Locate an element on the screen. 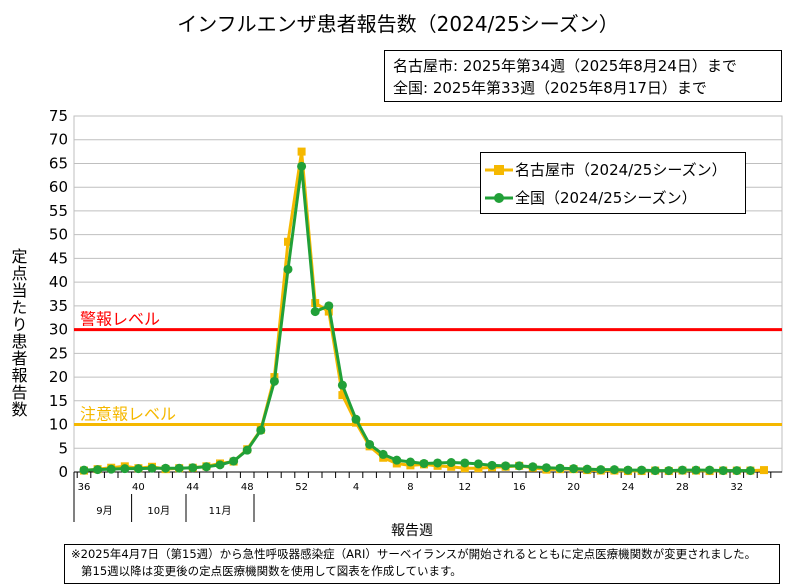 Image resolution: width=800 pixels, height=587 pixels. y-tick-label: 35 is located at coordinates (58, 306).